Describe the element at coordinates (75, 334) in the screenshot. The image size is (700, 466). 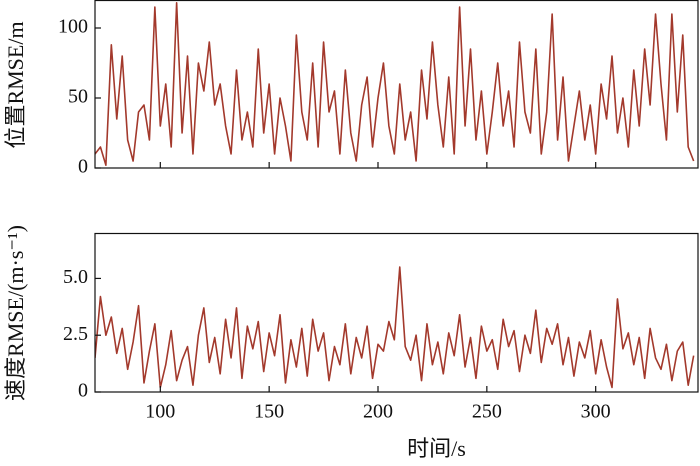
I see `y-tick-label: 2.5` at that location.